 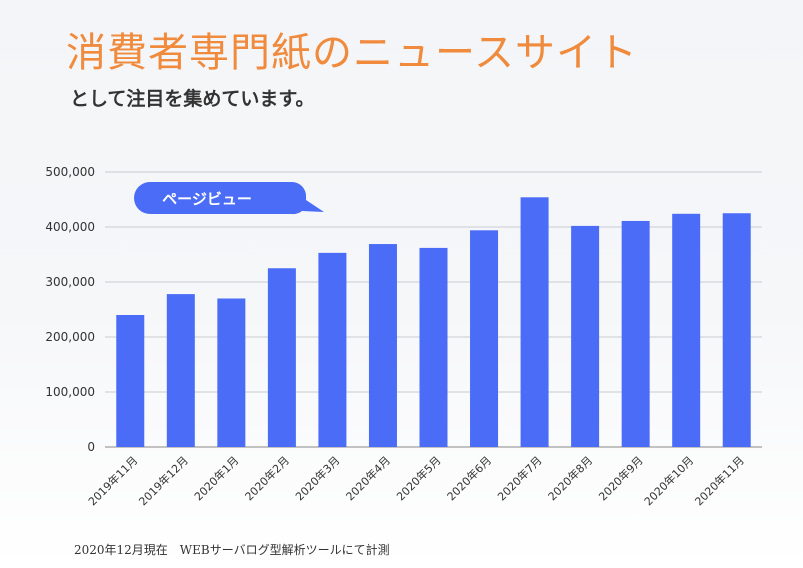 What do you see at coordinates (352, 53) in the screenshot?
I see `page-title: 消費者専門紙のニュースサイト` at bounding box center [352, 53].